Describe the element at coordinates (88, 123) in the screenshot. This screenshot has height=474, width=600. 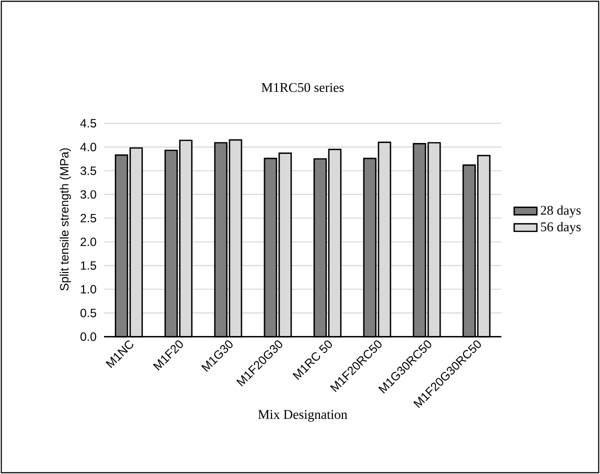
I see `y-tick-label: 4.5` at that location.